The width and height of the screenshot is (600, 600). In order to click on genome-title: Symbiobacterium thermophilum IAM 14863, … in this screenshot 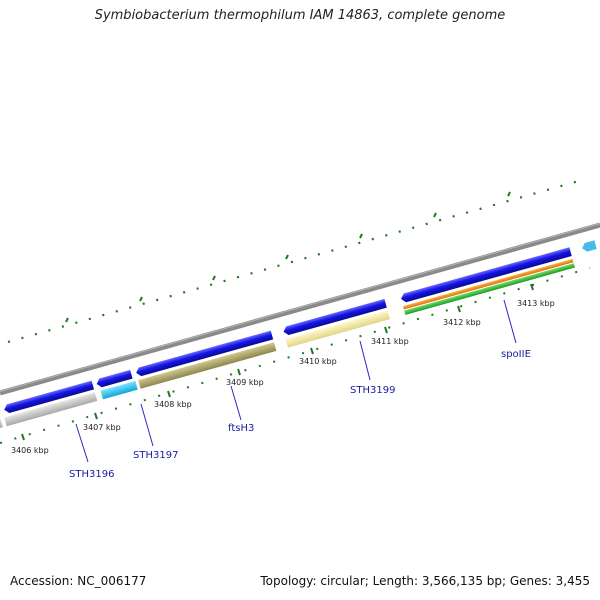, I will do `click(300, 15)`.